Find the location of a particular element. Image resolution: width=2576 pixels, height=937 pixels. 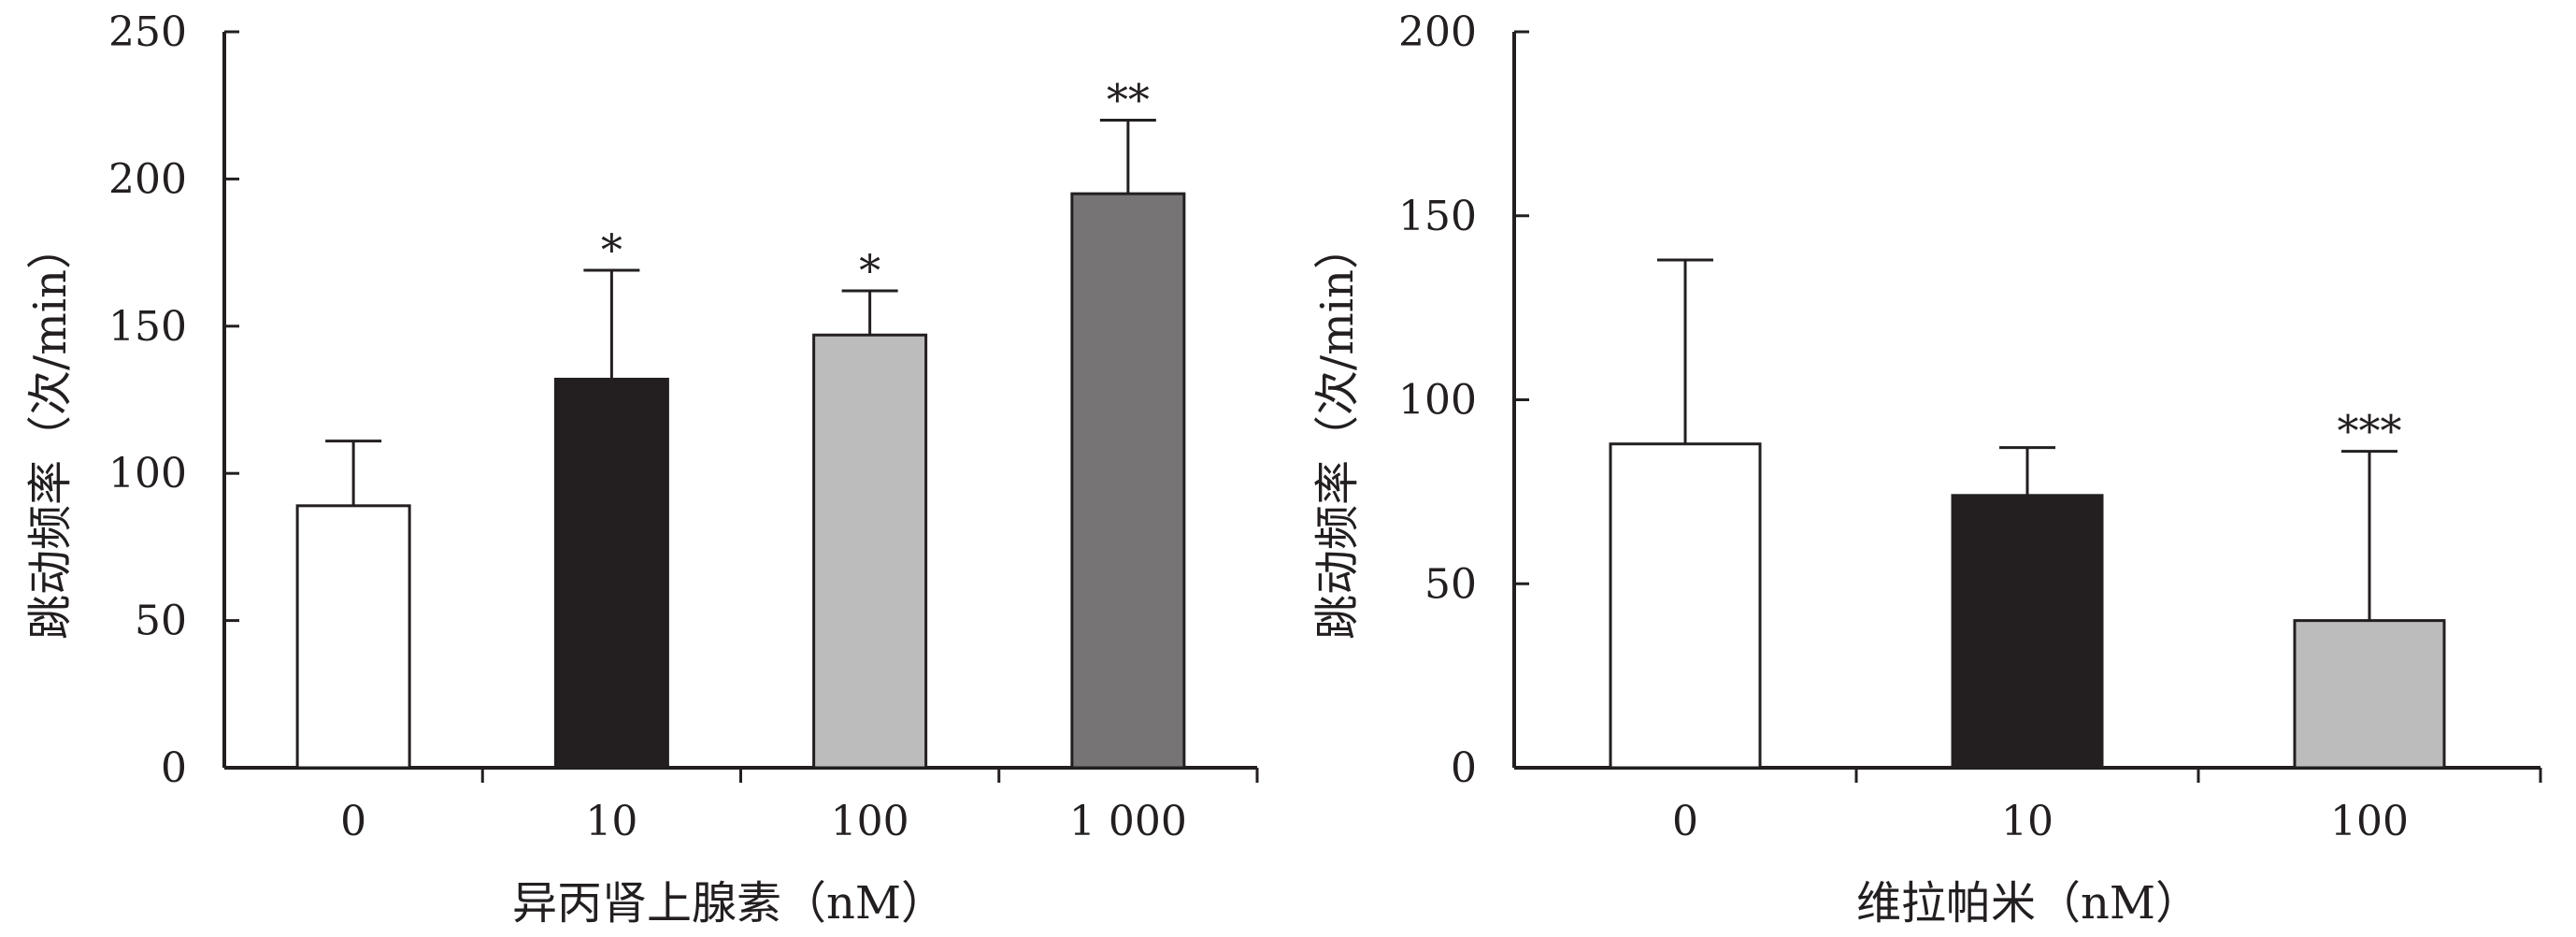

y-tick-label: 250 is located at coordinates (147, 32).